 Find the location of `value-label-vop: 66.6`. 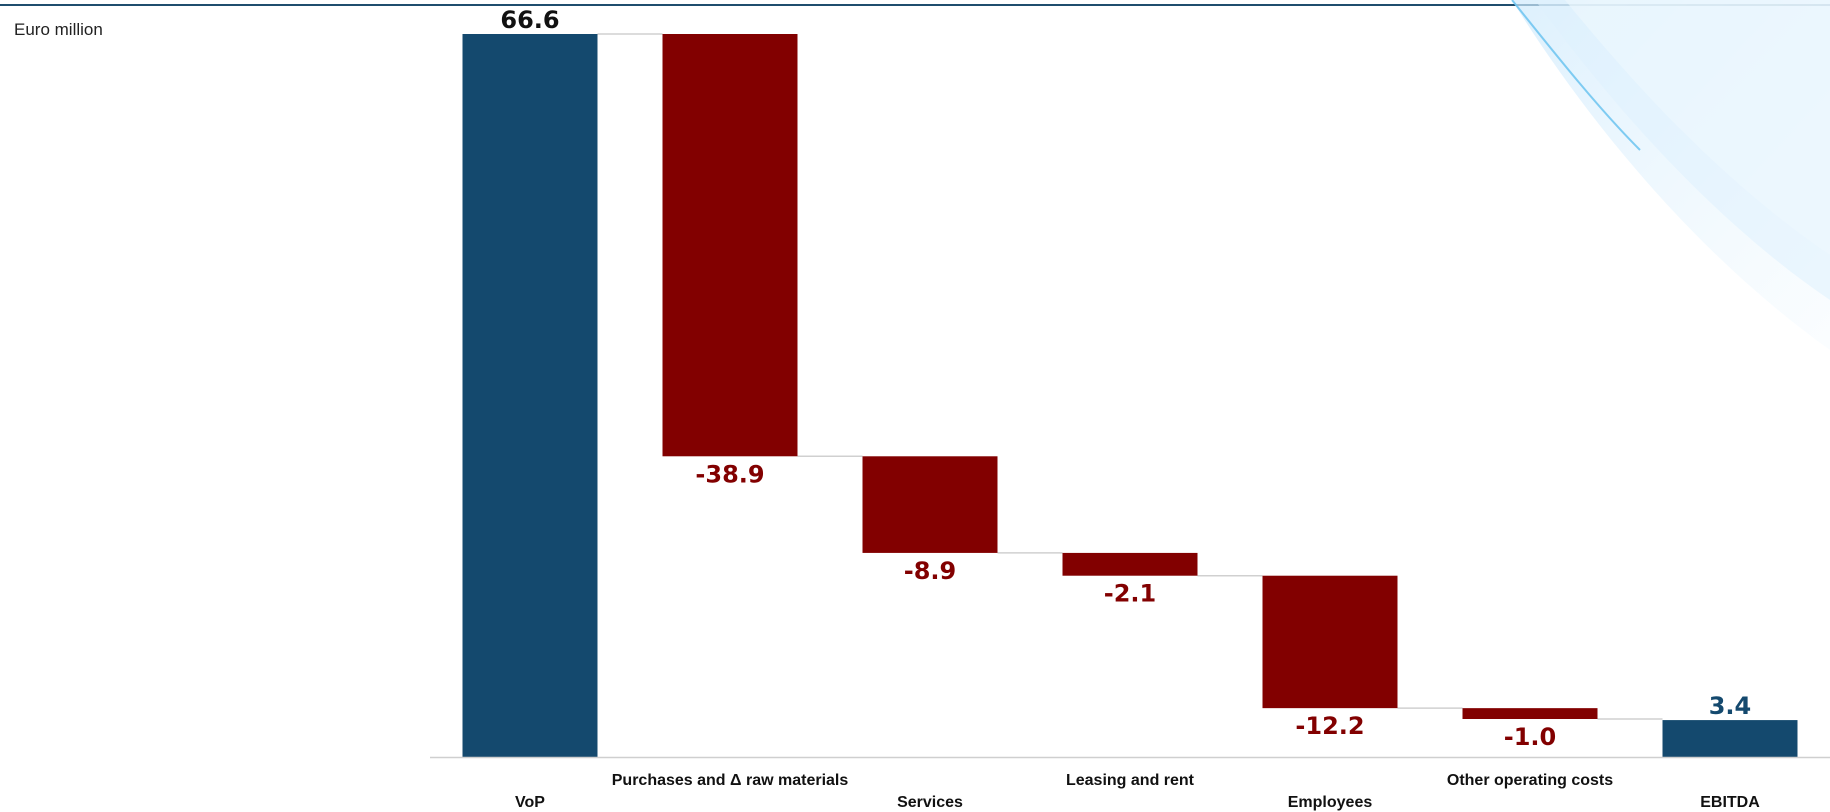

value-label-vop: 66.6 is located at coordinates (529, 20).